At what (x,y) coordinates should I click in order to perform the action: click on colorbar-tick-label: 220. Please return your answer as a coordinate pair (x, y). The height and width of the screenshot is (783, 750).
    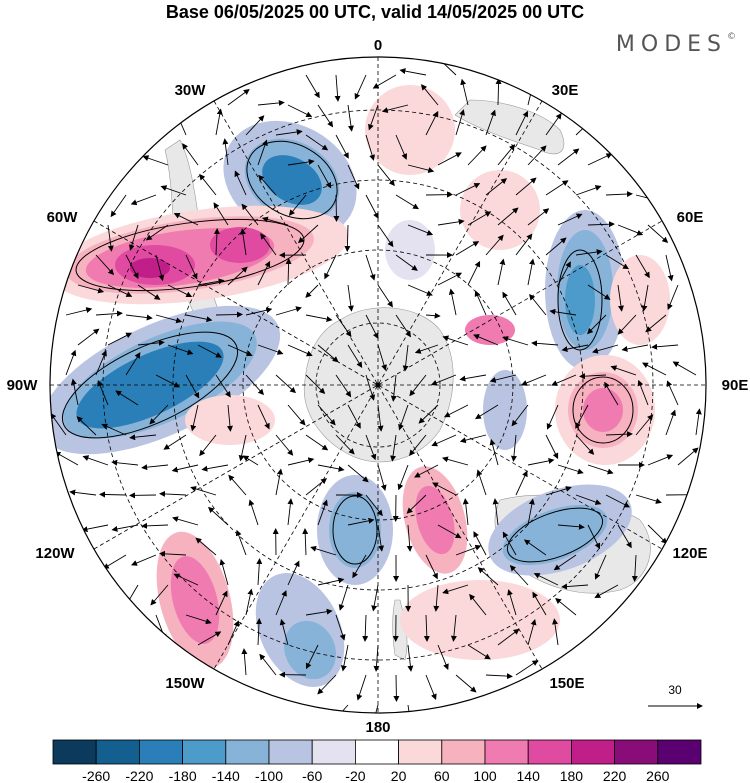
    Looking at the image, I should click on (615, 775).